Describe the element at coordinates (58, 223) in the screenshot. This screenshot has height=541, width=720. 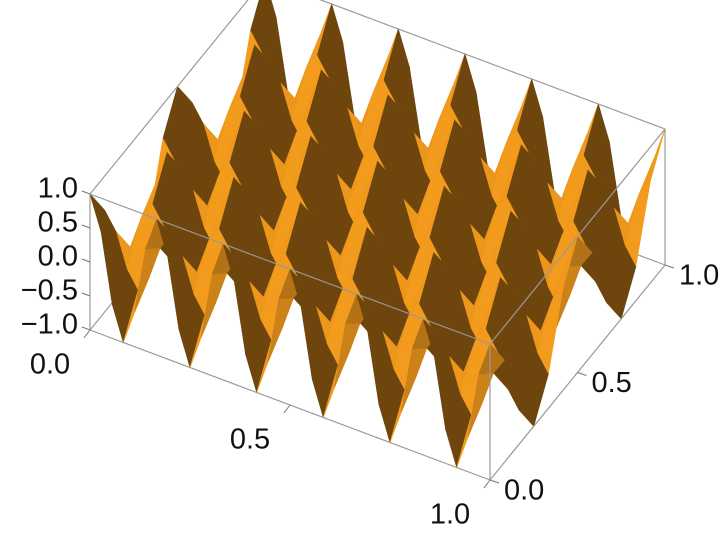
I see `z-tick-label: 0.5` at that location.